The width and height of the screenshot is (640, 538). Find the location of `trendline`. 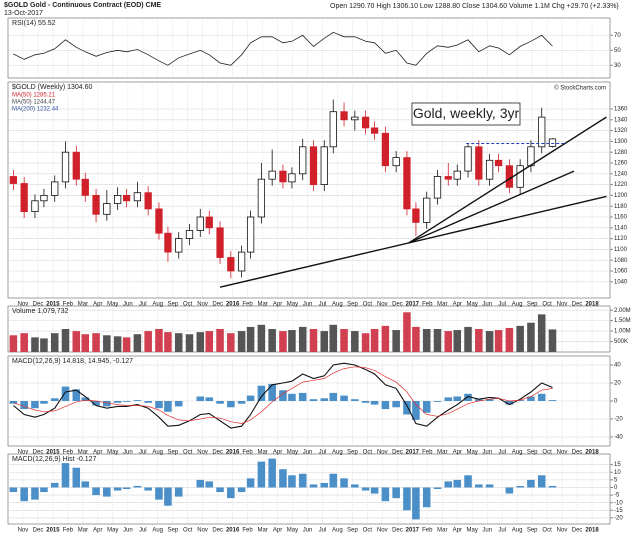

trendline is located at coordinates (507, 180).